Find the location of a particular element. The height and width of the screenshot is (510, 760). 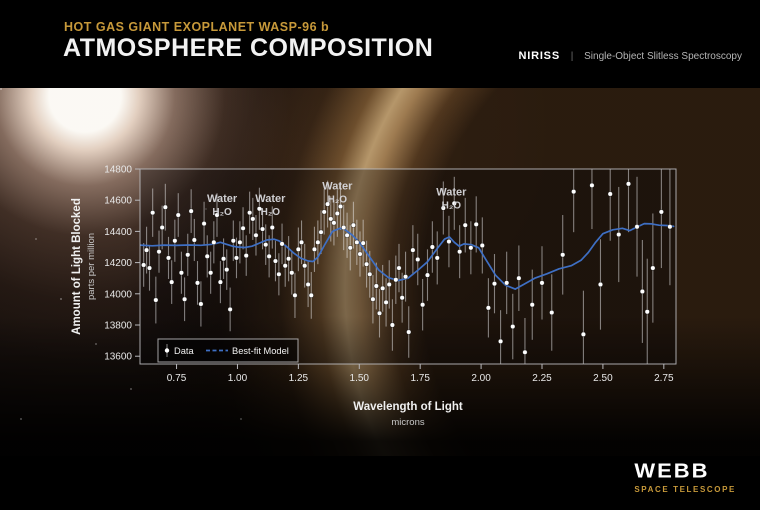

y-tick-label: 14000 is located at coordinates (118, 294).